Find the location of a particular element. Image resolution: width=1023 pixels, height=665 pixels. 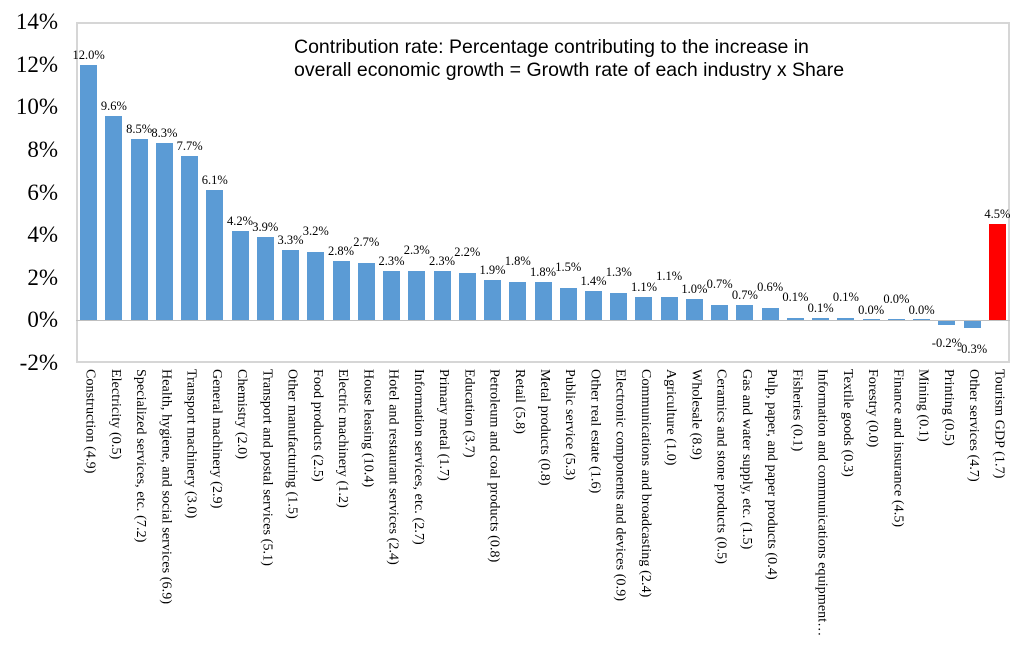

category-label: Primary metal (1.7) is located at coordinates (444, 425).